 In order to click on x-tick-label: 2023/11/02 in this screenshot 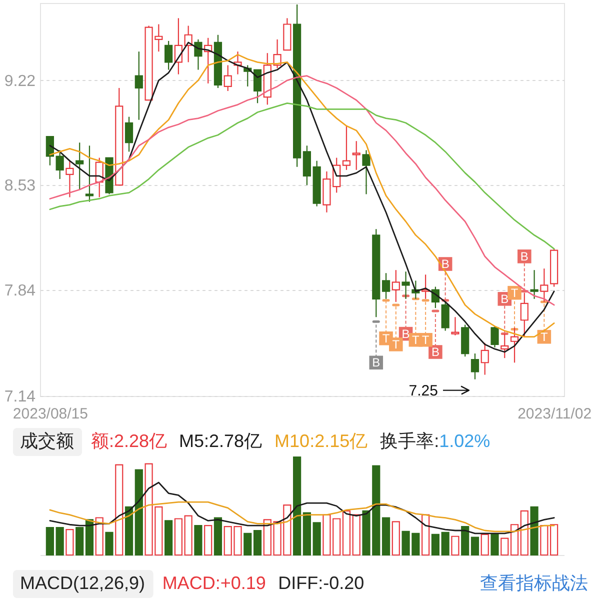, I will do `click(555, 414)`.